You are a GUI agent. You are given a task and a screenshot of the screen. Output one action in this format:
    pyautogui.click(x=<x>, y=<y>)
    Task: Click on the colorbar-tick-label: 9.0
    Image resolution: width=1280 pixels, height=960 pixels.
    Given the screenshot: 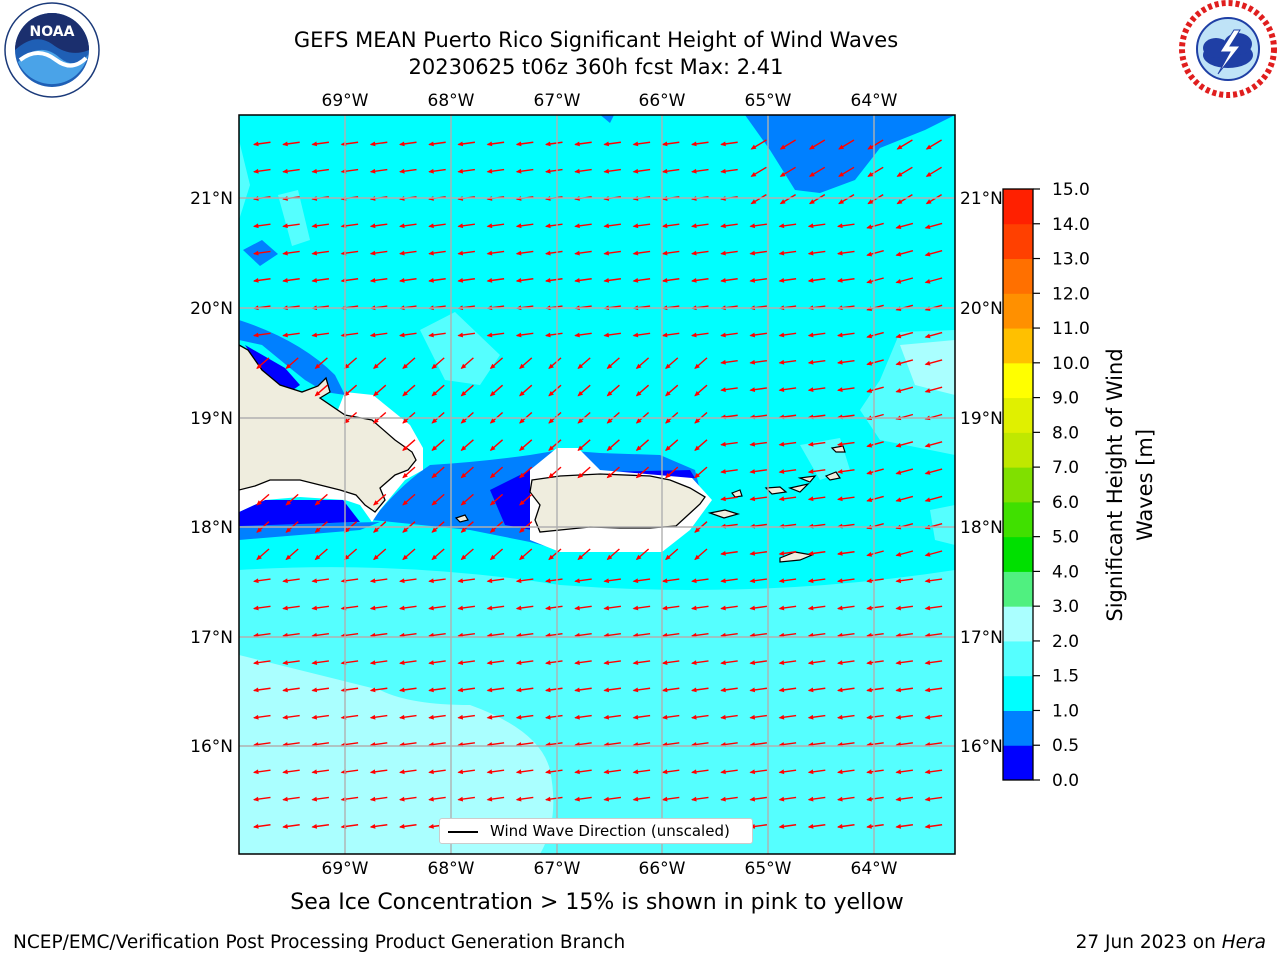 What is the action you would take?
    pyautogui.click(x=1065, y=399)
    